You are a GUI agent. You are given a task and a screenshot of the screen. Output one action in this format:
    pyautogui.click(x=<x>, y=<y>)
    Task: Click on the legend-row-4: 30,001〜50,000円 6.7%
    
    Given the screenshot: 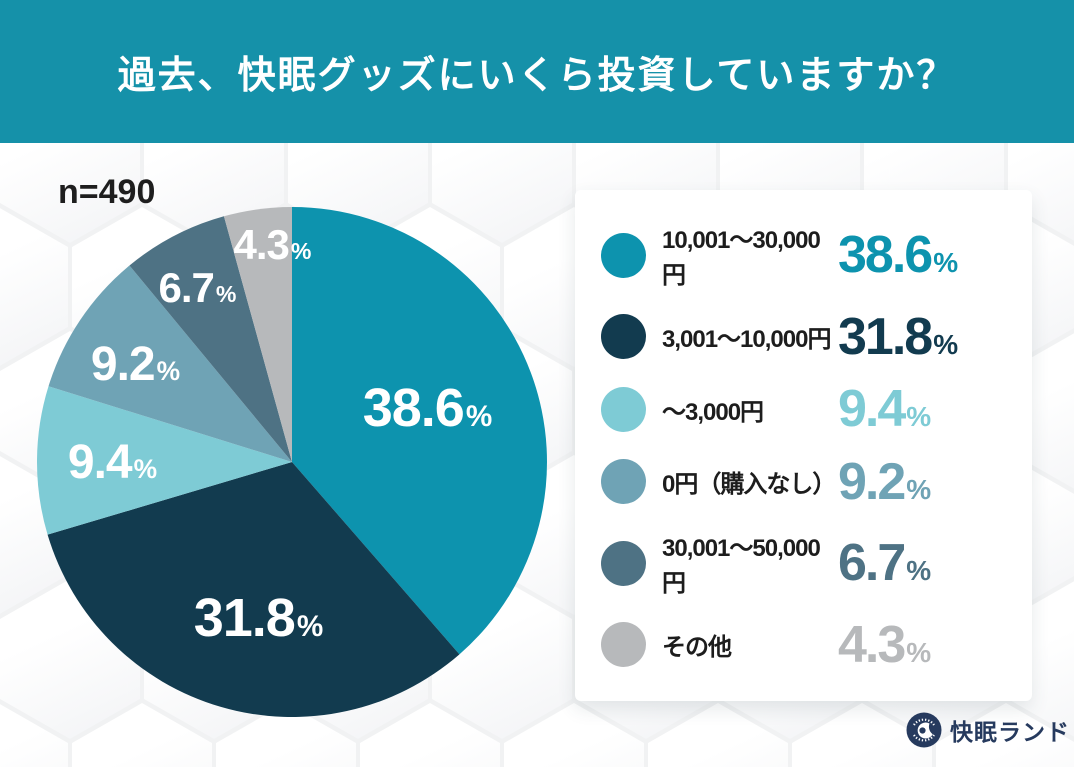 What is the action you would take?
    pyautogui.click(x=803, y=563)
    